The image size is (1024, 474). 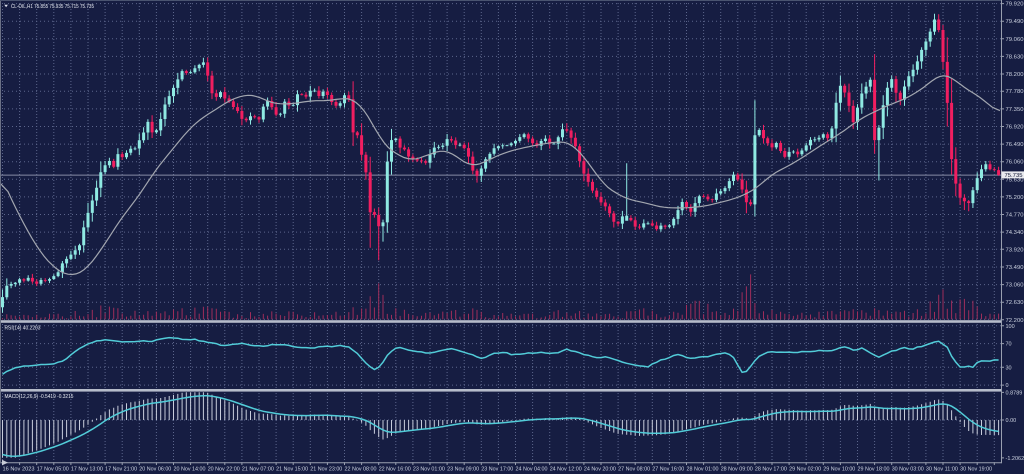 What do you see at coordinates (1015, 459) in the screenshot?
I see `svg-text: -1.2062` at bounding box center [1015, 459].